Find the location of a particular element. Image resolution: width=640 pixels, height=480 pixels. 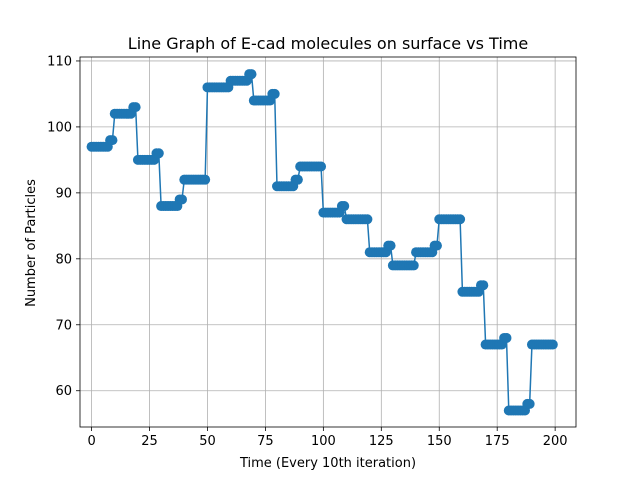

x-tick-label: 0 is located at coordinates (91, 441).